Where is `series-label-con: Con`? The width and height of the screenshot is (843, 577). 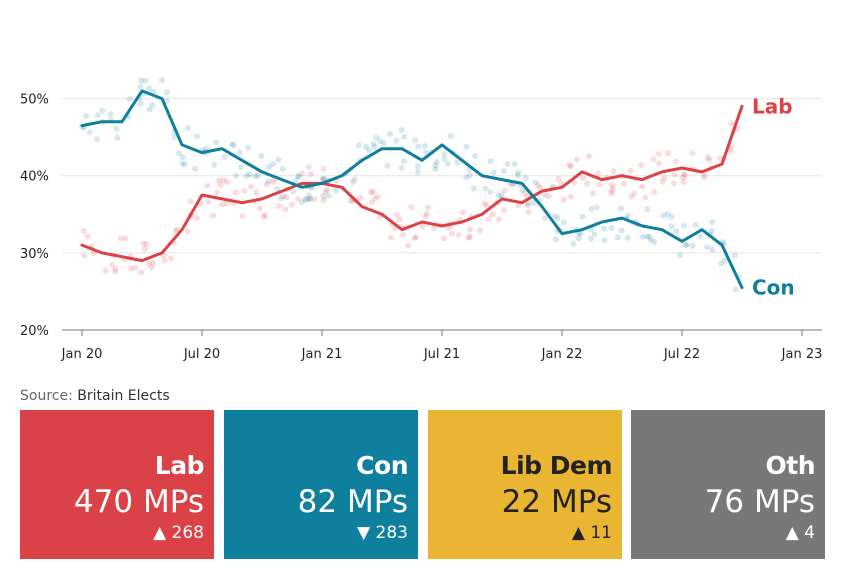 series-label-con: Con is located at coordinates (773, 288).